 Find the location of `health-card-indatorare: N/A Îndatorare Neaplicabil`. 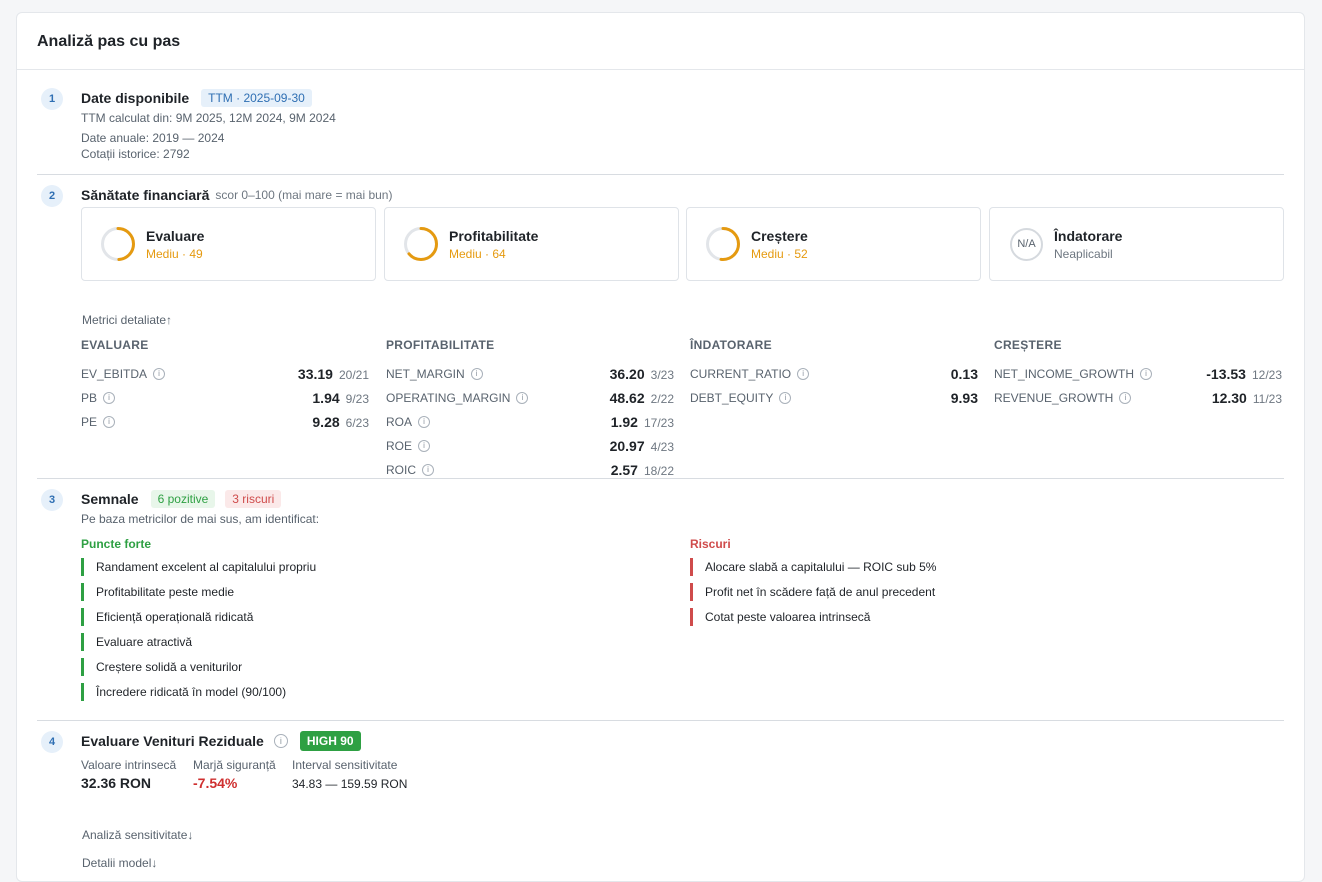

health-card-indatorare: N/A Îndatorare Neaplicabil is located at coordinates (1136, 244).